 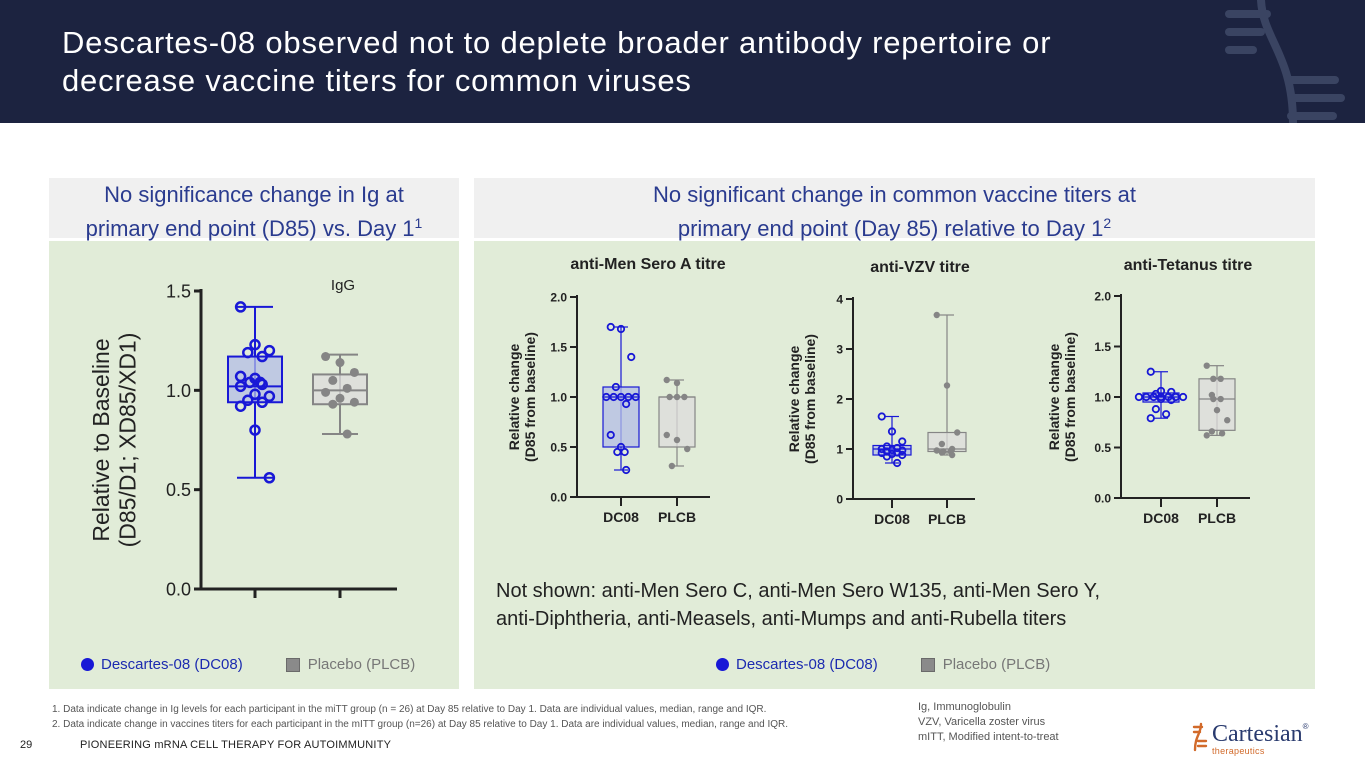 What do you see at coordinates (677, 517) in the screenshot?
I see `x-category-label: PLCB` at bounding box center [677, 517].